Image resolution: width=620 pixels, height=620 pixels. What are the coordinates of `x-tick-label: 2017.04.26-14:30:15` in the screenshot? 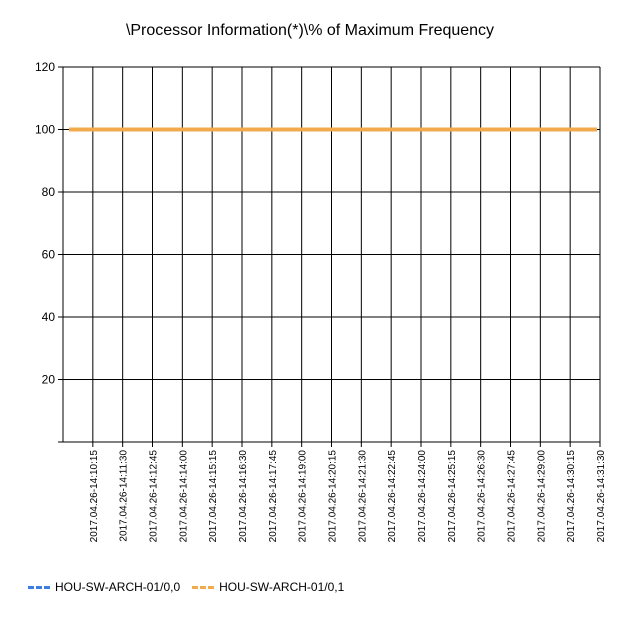 It's located at (571, 496).